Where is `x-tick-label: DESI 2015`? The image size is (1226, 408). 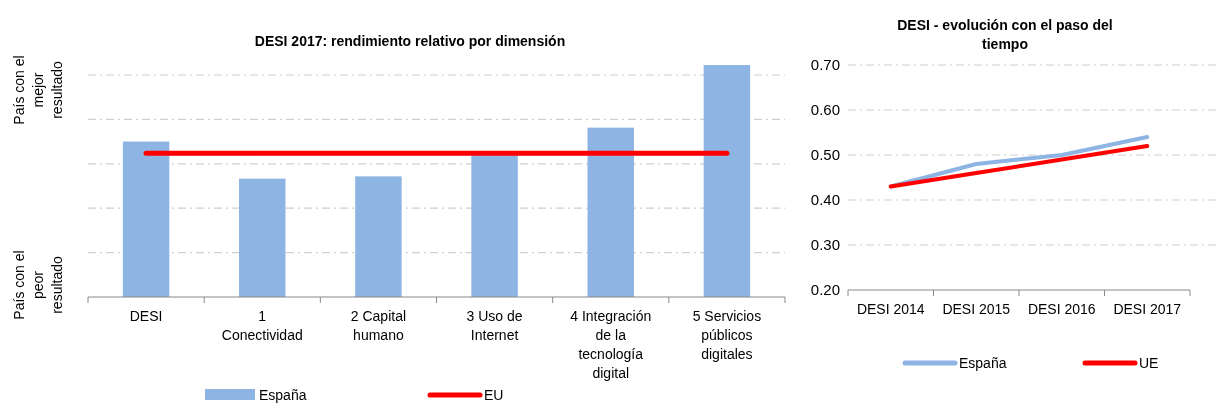
x-tick-label: DESI 2015 is located at coordinates (976, 309).